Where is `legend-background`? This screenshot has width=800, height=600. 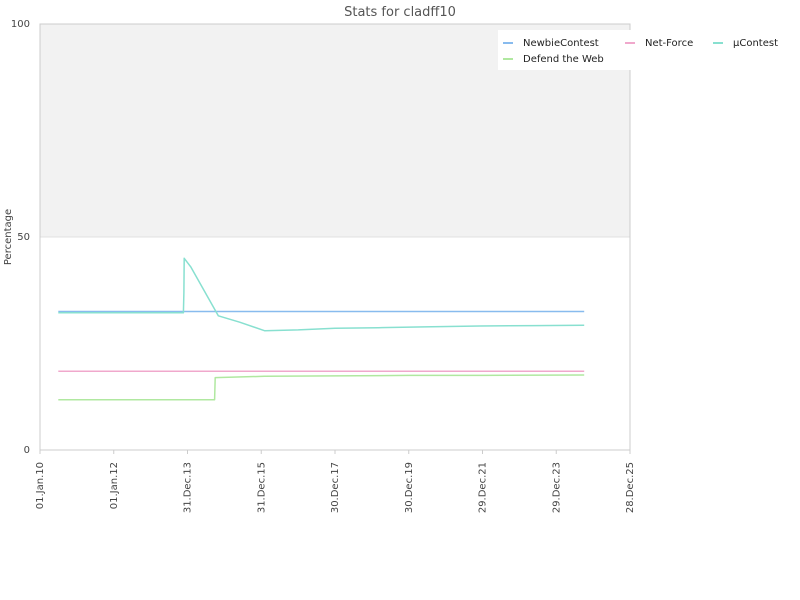
legend-background is located at coordinates (643, 50).